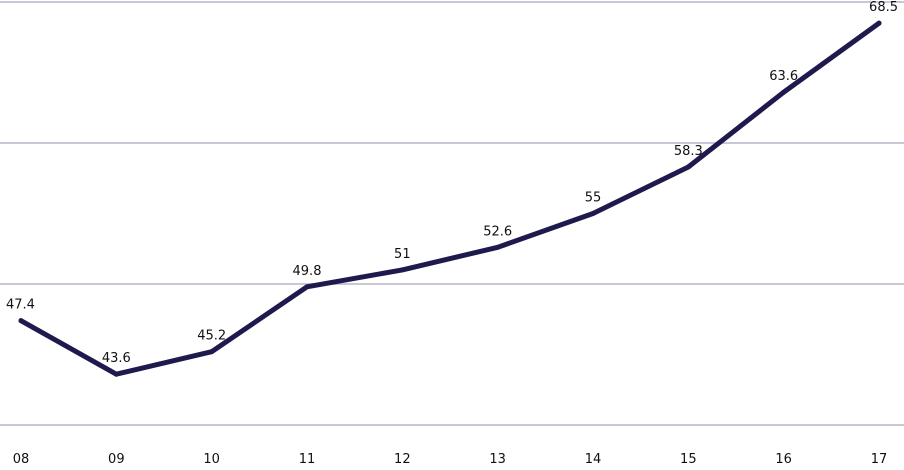 Image resolution: width=904 pixels, height=470 pixels. What do you see at coordinates (593, 198) in the screenshot?
I see `data-label-14: 55` at bounding box center [593, 198].